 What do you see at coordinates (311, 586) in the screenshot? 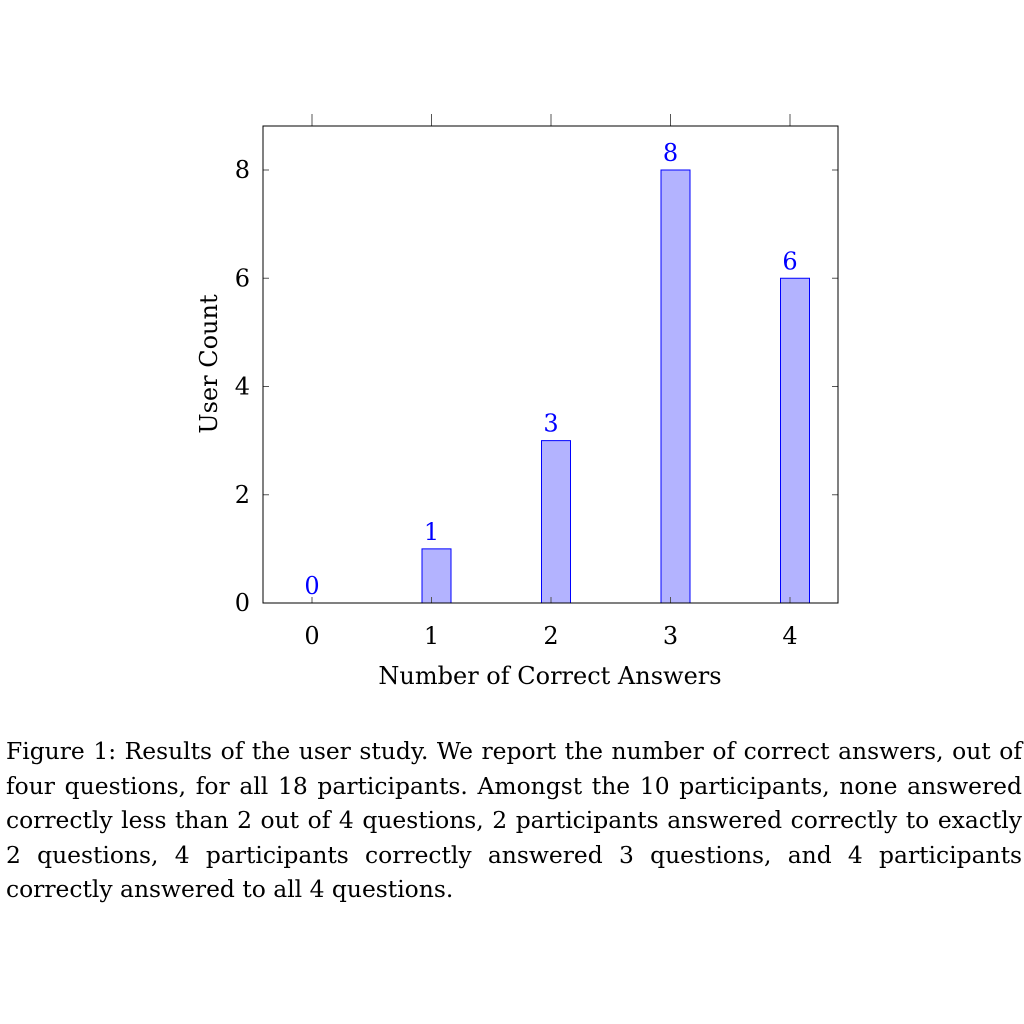
I see `data-label-0: 0` at bounding box center [311, 586].